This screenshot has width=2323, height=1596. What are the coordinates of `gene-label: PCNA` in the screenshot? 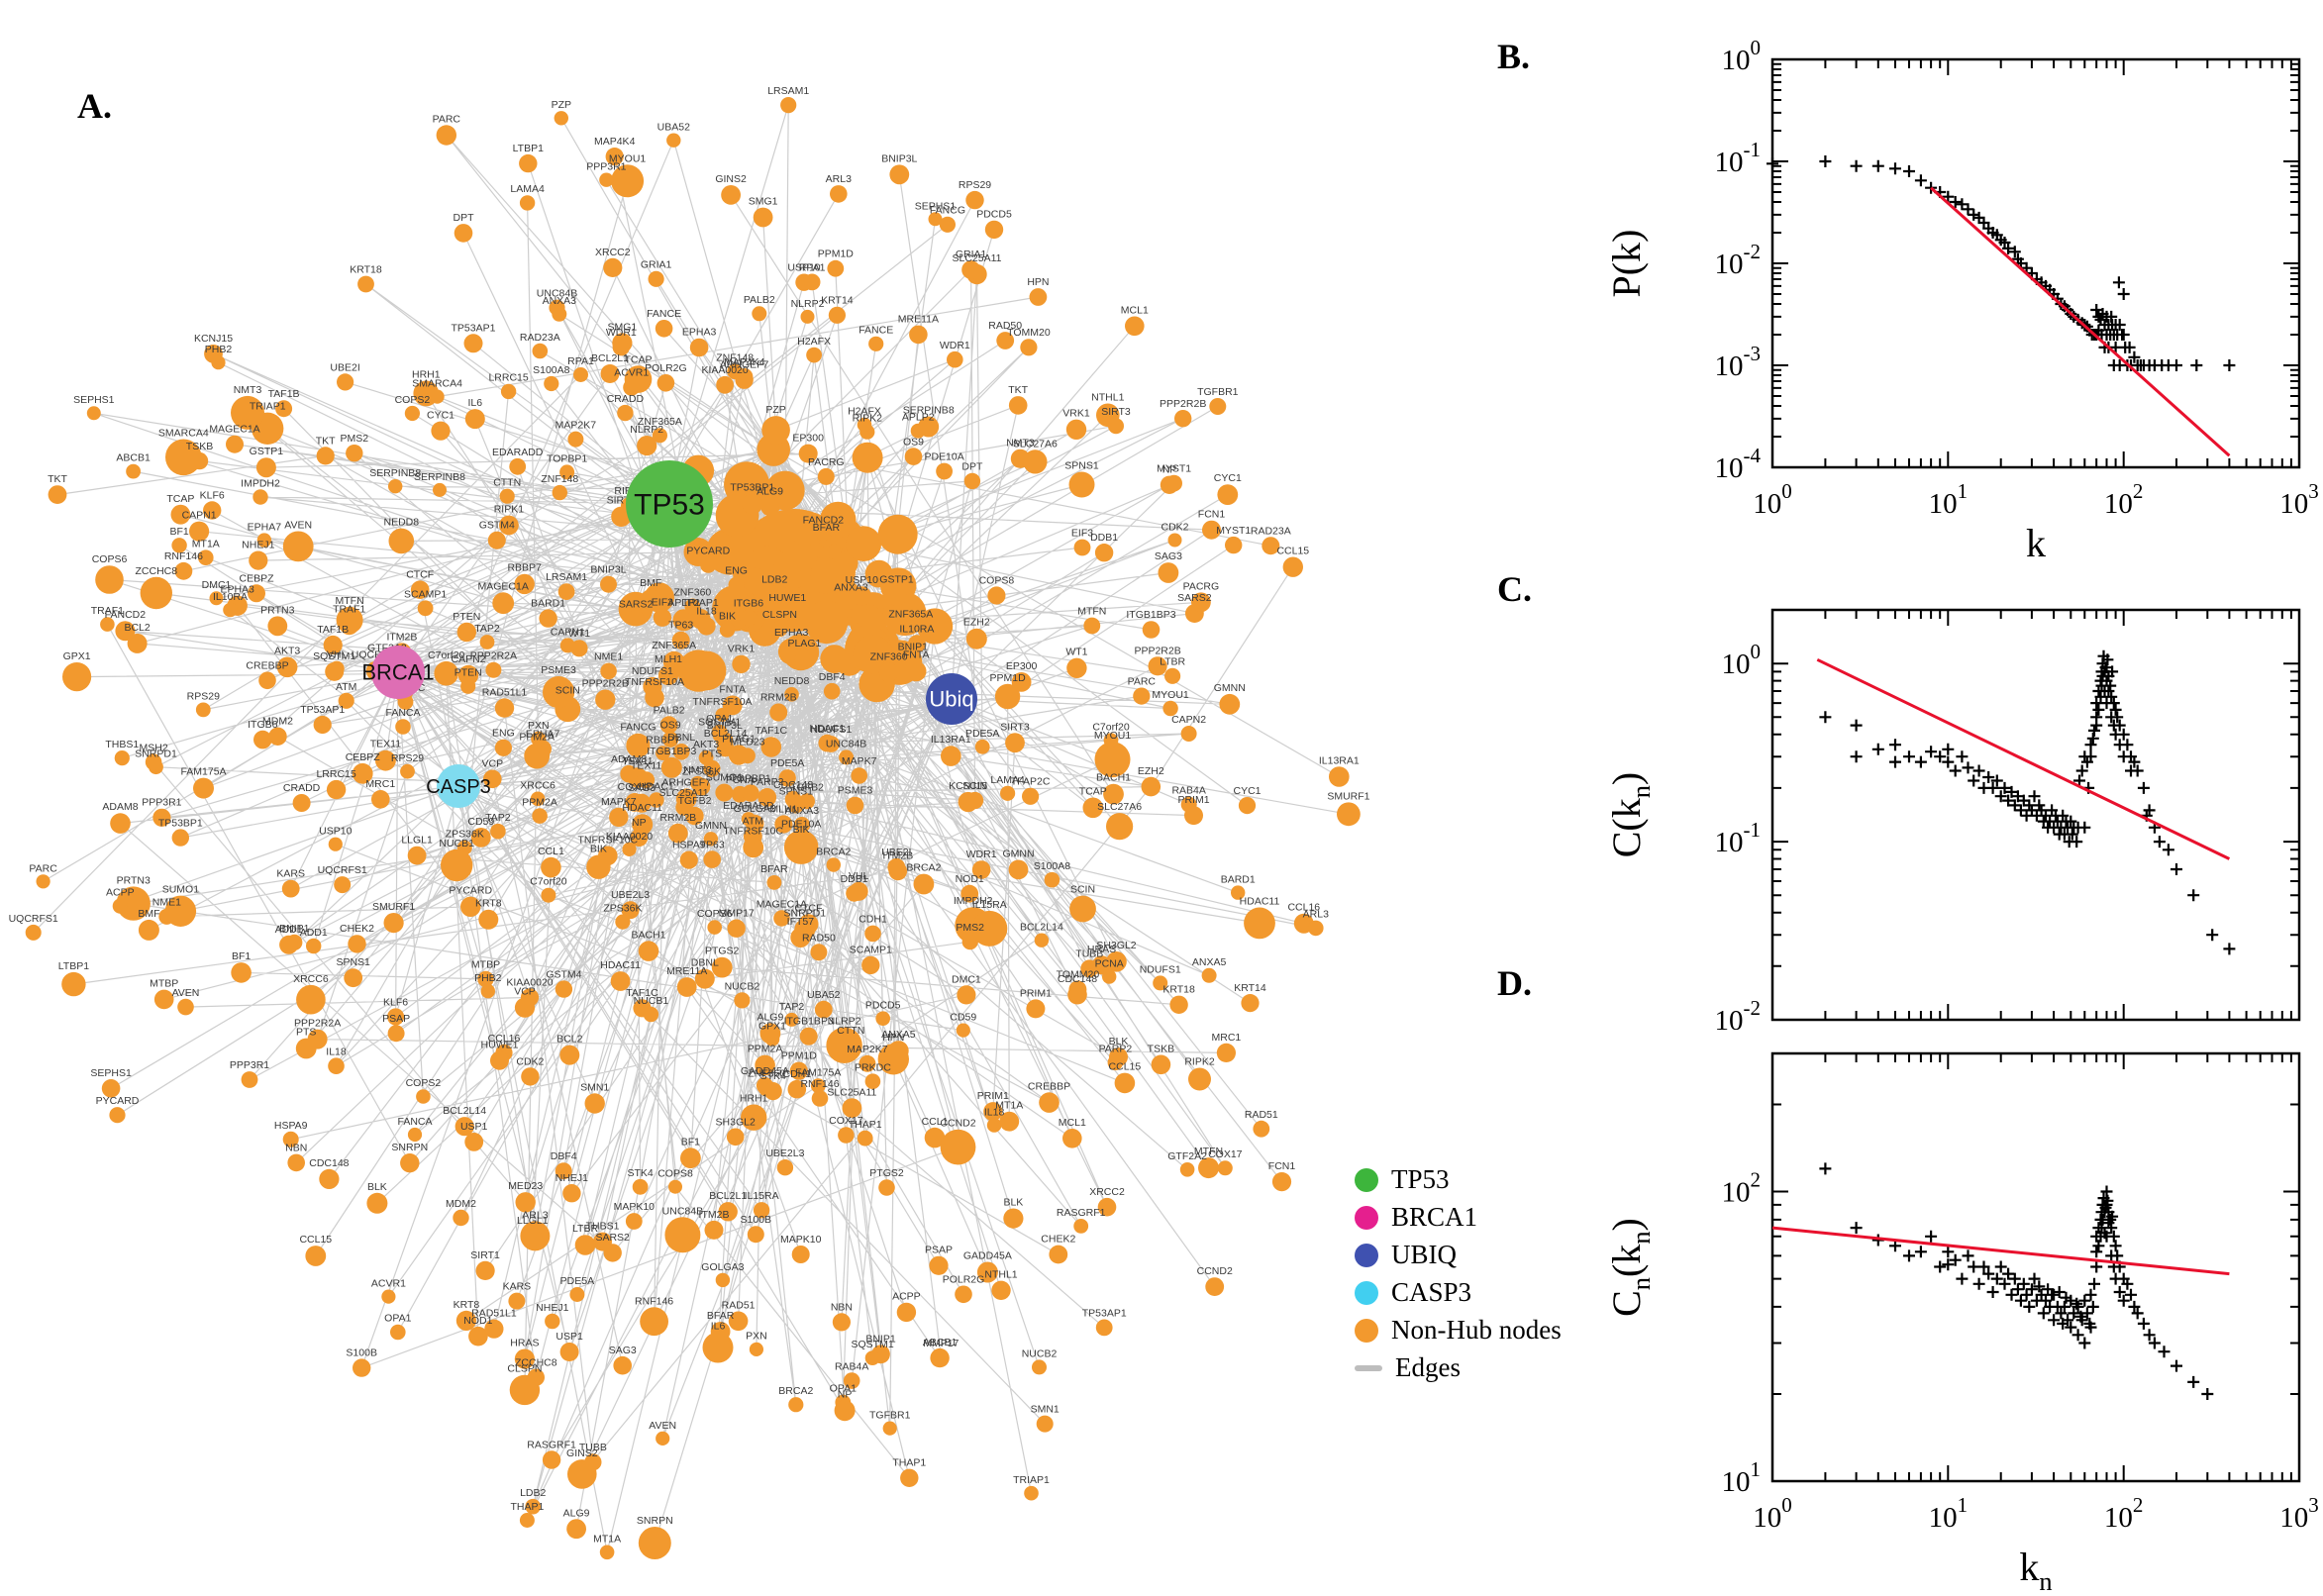 It's located at (1109, 963).